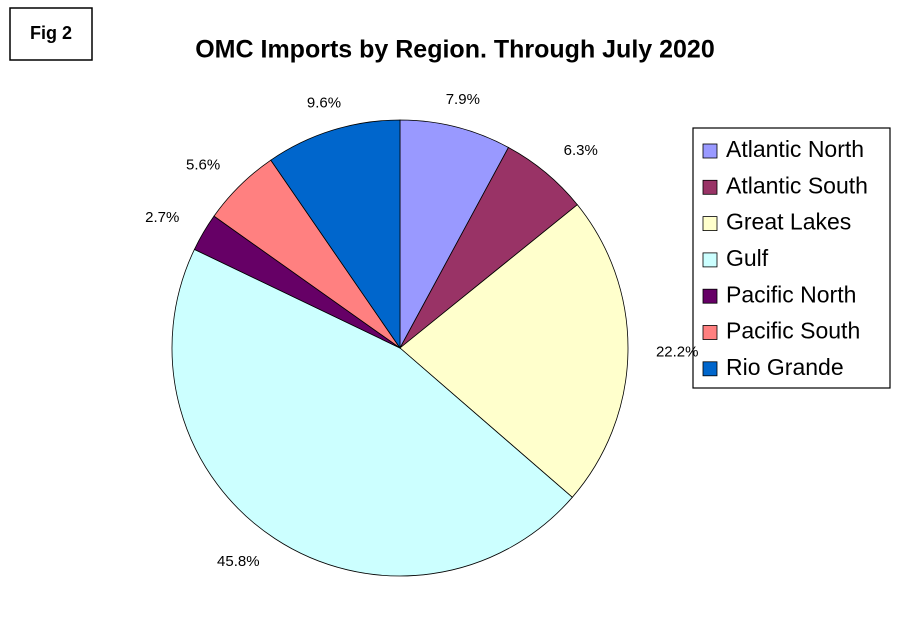 The image size is (907, 622). Describe the element at coordinates (791, 258) in the screenshot. I see `legend-box` at that location.